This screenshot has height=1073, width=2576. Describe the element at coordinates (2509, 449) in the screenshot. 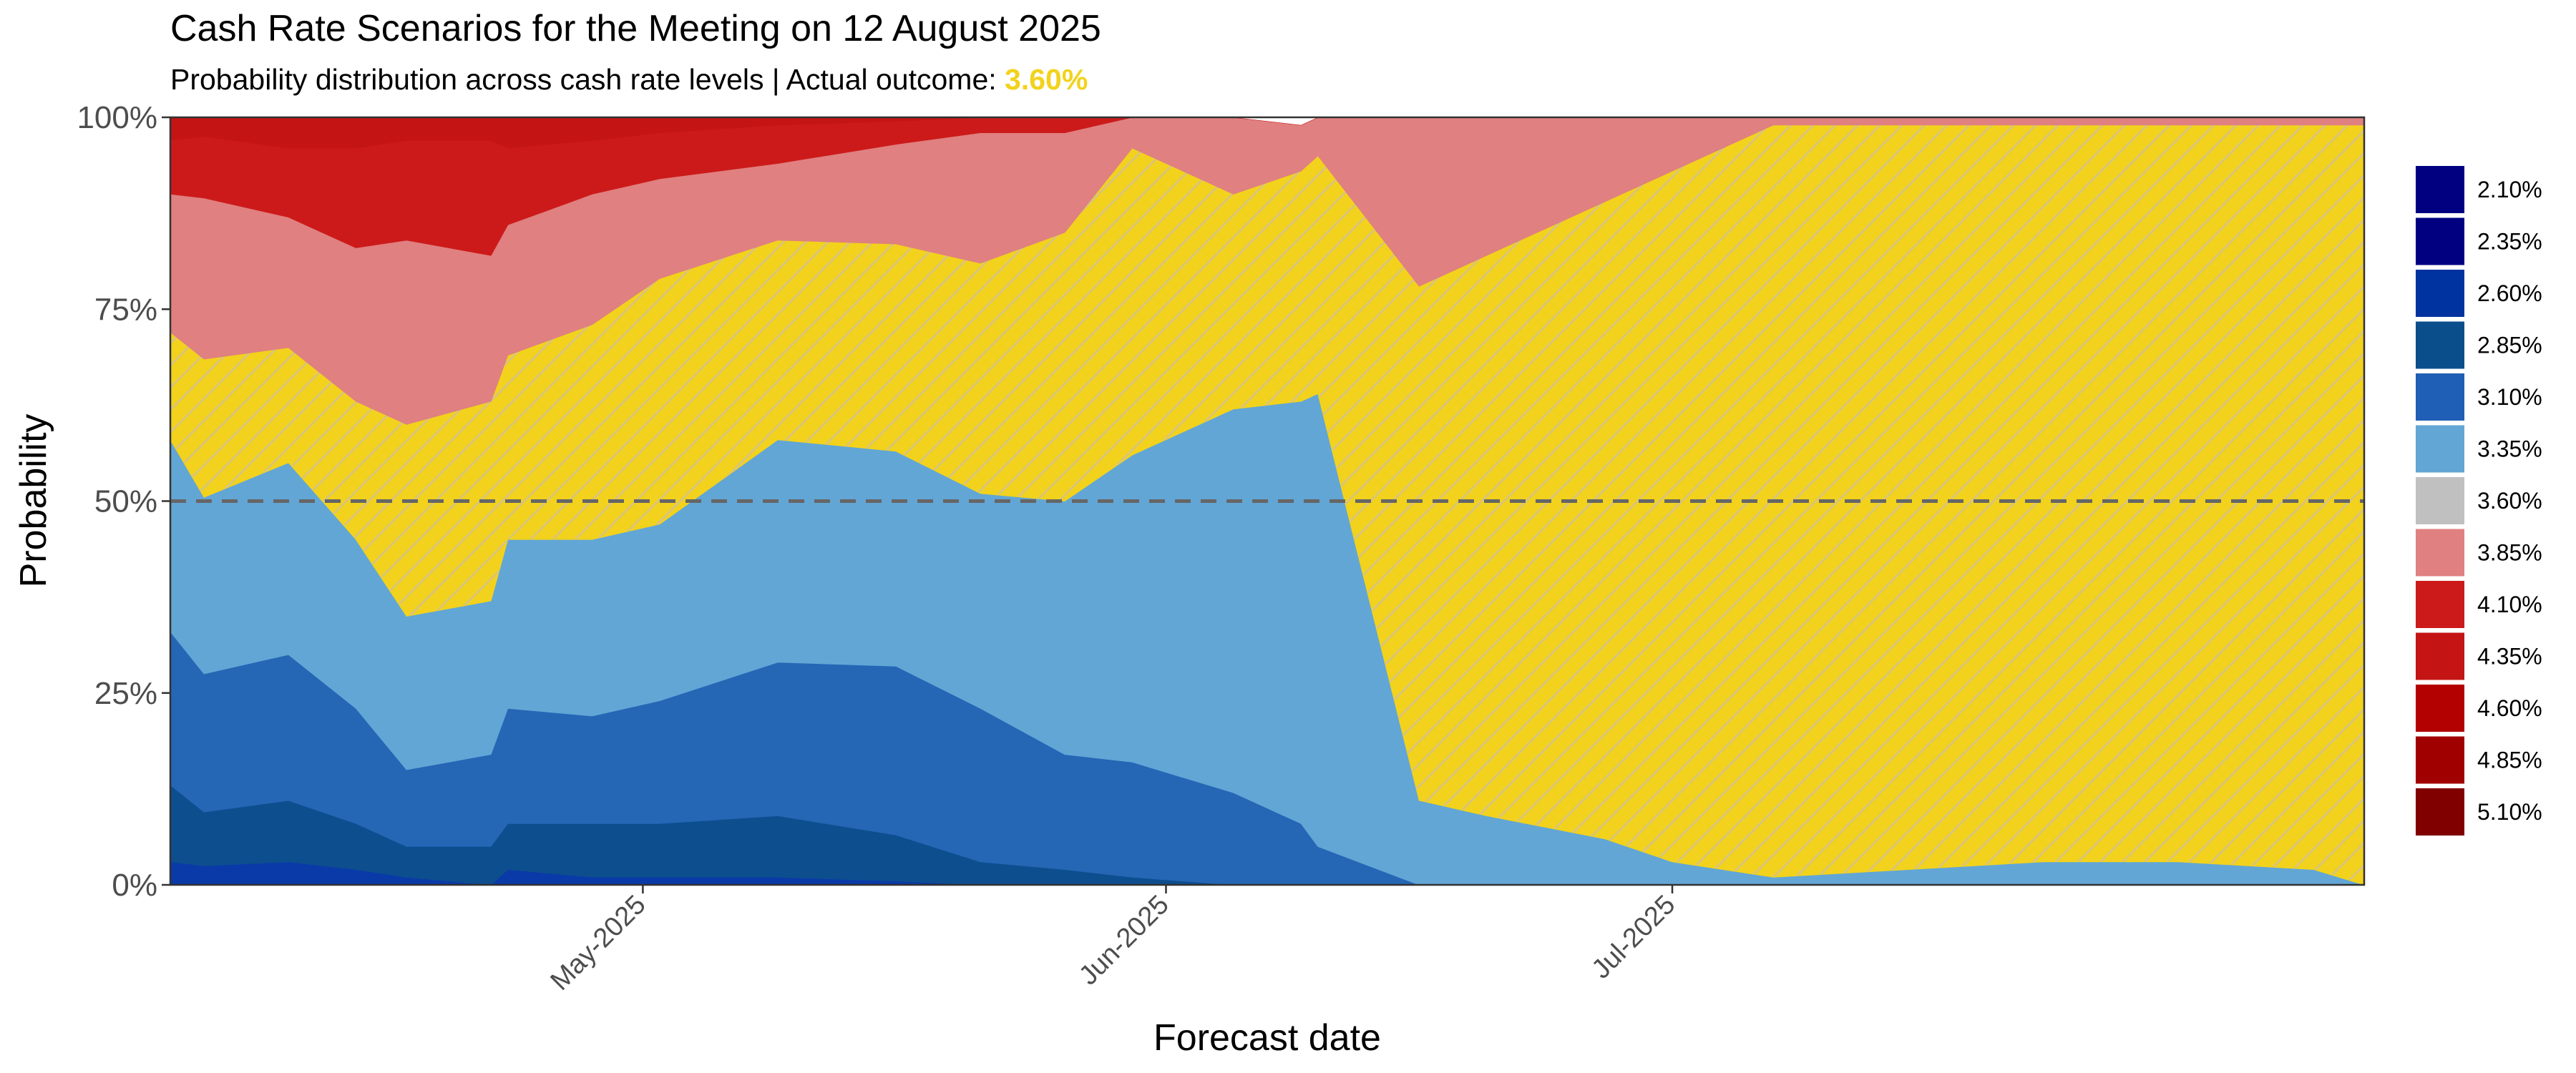

I see `legend-label: 3.35%` at that location.